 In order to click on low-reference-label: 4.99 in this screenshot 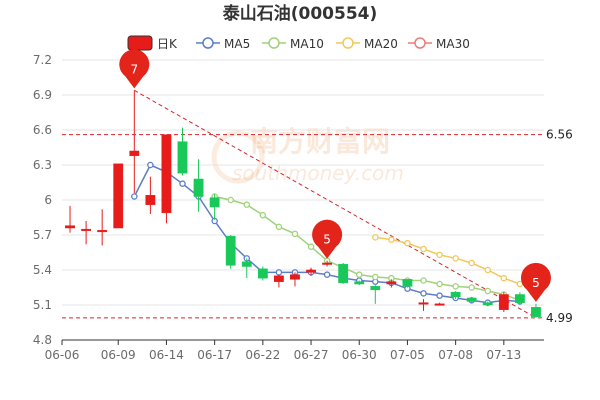, I will do `click(559, 318)`.